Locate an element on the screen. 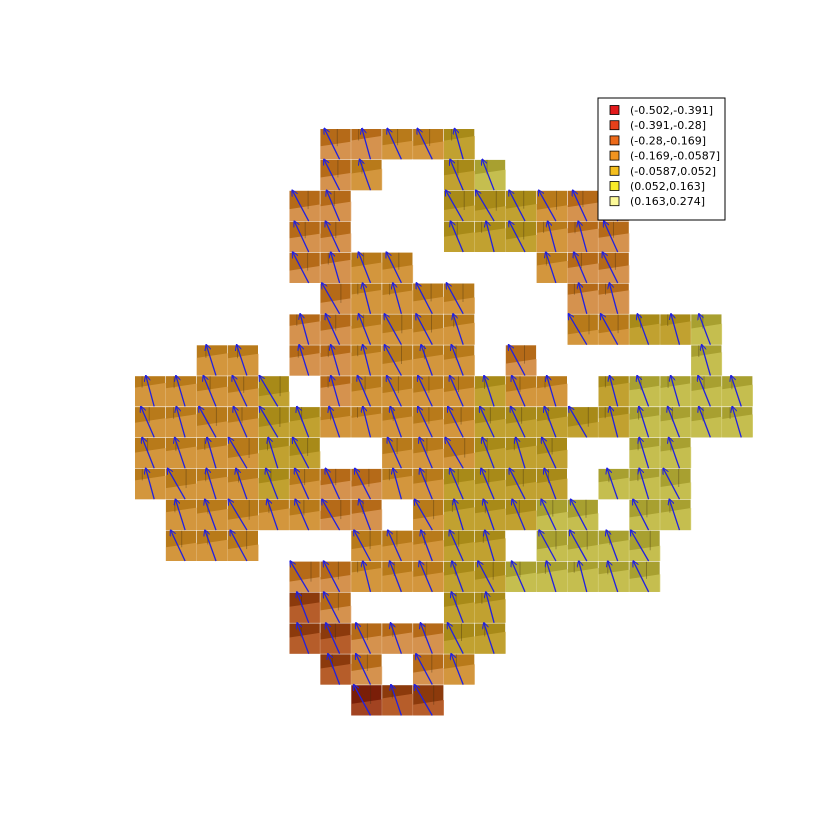 This screenshot has width=840, height=840. legend-label: (0.052,0.163] is located at coordinates (667, 186).